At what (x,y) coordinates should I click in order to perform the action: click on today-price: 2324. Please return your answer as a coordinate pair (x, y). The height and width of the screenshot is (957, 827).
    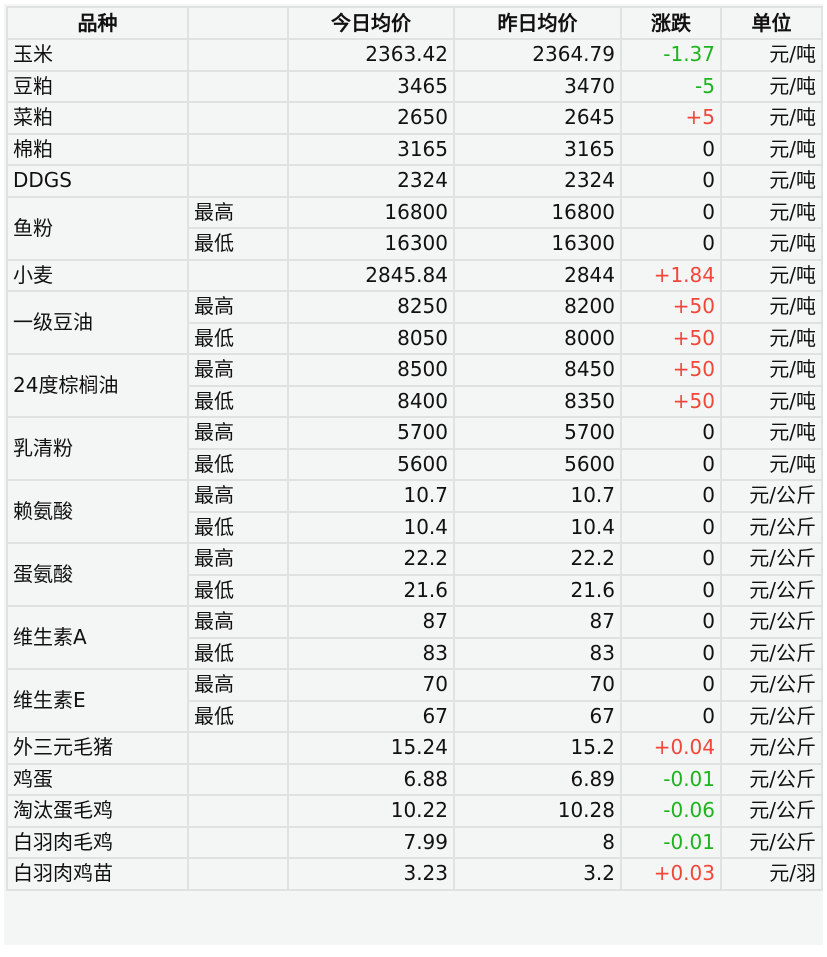
    Looking at the image, I should click on (371, 181).